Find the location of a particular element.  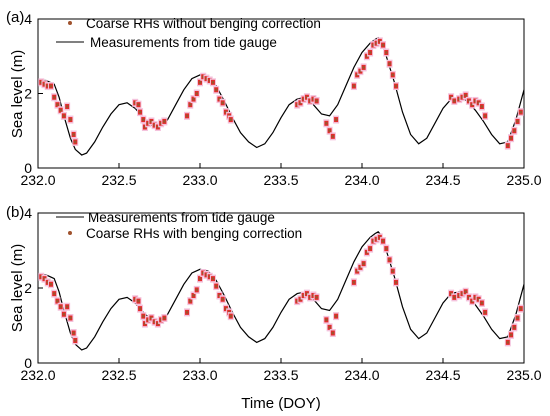

panel-a-x-tick-label: 233.5 is located at coordinates (280, 180).